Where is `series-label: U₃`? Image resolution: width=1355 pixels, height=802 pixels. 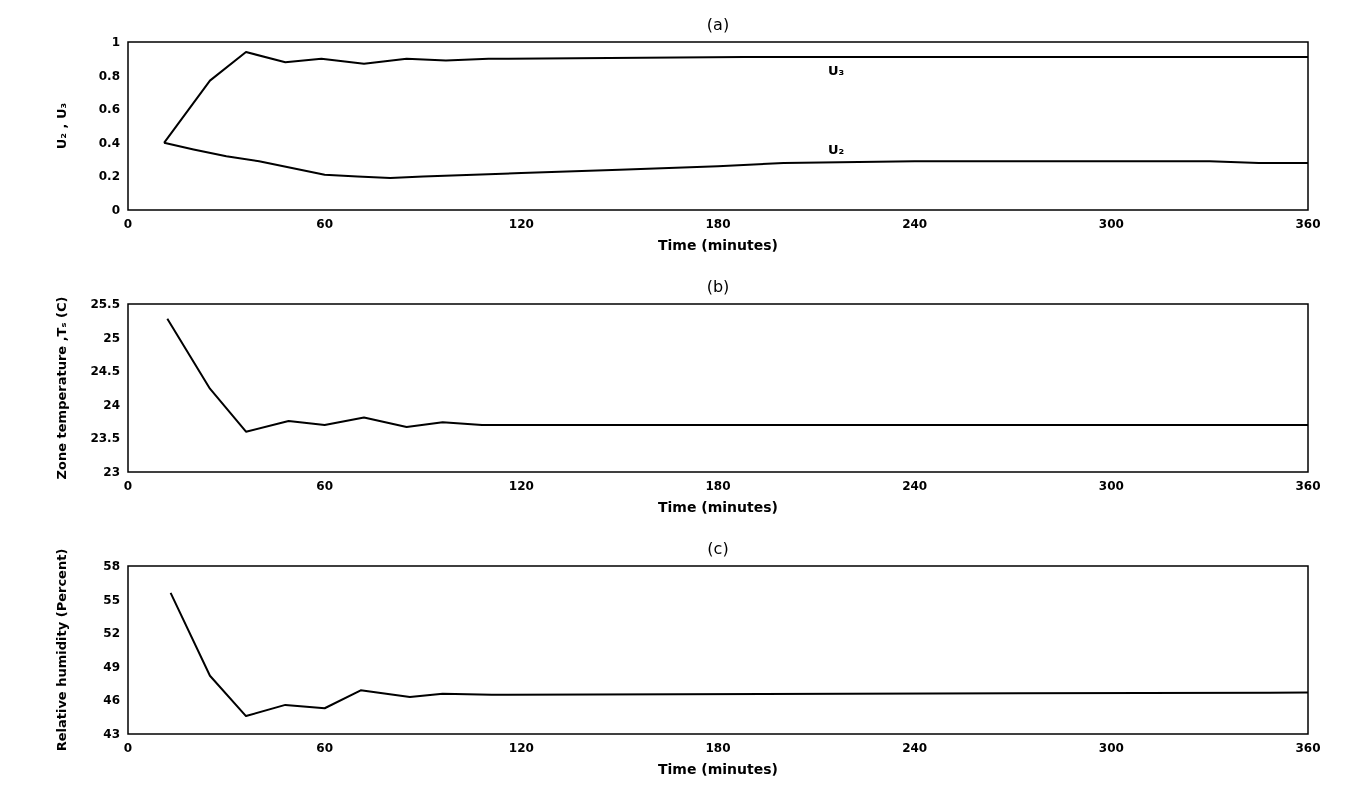
series-label: U₃ is located at coordinates (836, 71).